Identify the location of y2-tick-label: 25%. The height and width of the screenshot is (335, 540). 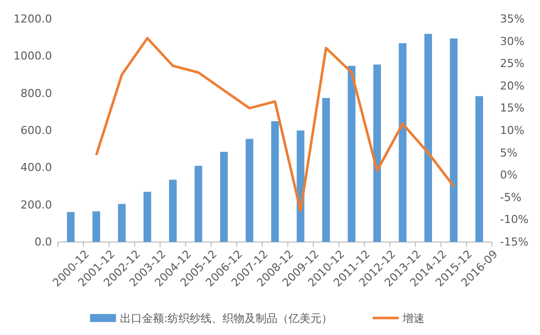
(512, 63).